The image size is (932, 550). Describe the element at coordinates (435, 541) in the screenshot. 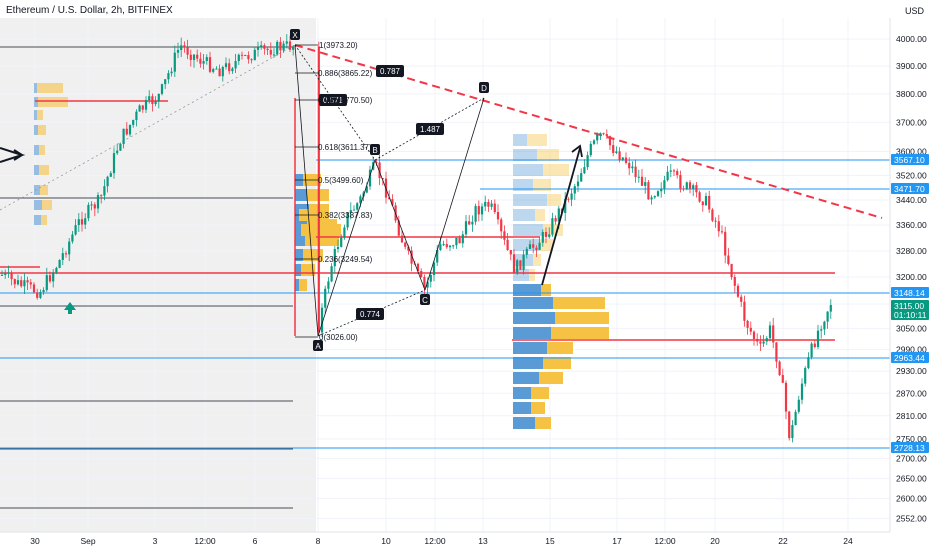

I see `x-tick-label: 12:00` at that location.